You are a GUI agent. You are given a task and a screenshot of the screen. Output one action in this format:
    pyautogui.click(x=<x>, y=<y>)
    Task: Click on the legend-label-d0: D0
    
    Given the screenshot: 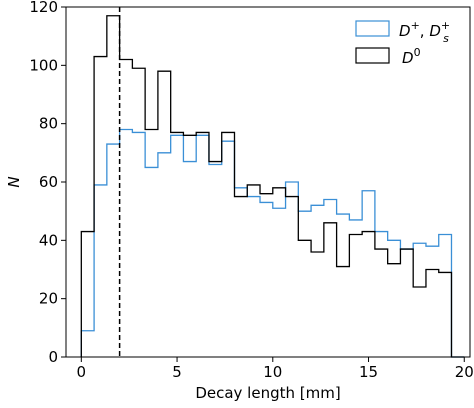 What is the action you would take?
    pyautogui.click(x=411, y=56)
    